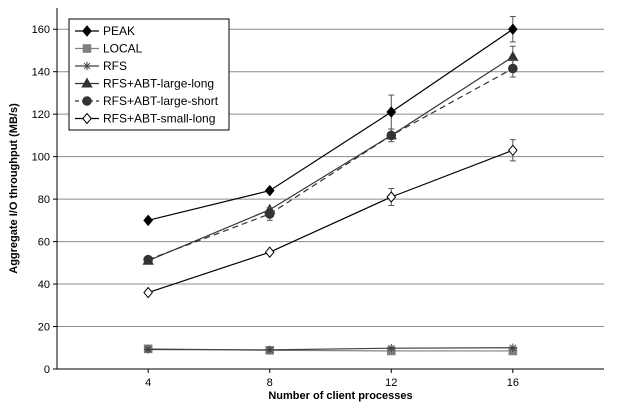 This screenshot has height=404, width=623. I want to click on y-tick-label-160: 160, so click(41, 30).